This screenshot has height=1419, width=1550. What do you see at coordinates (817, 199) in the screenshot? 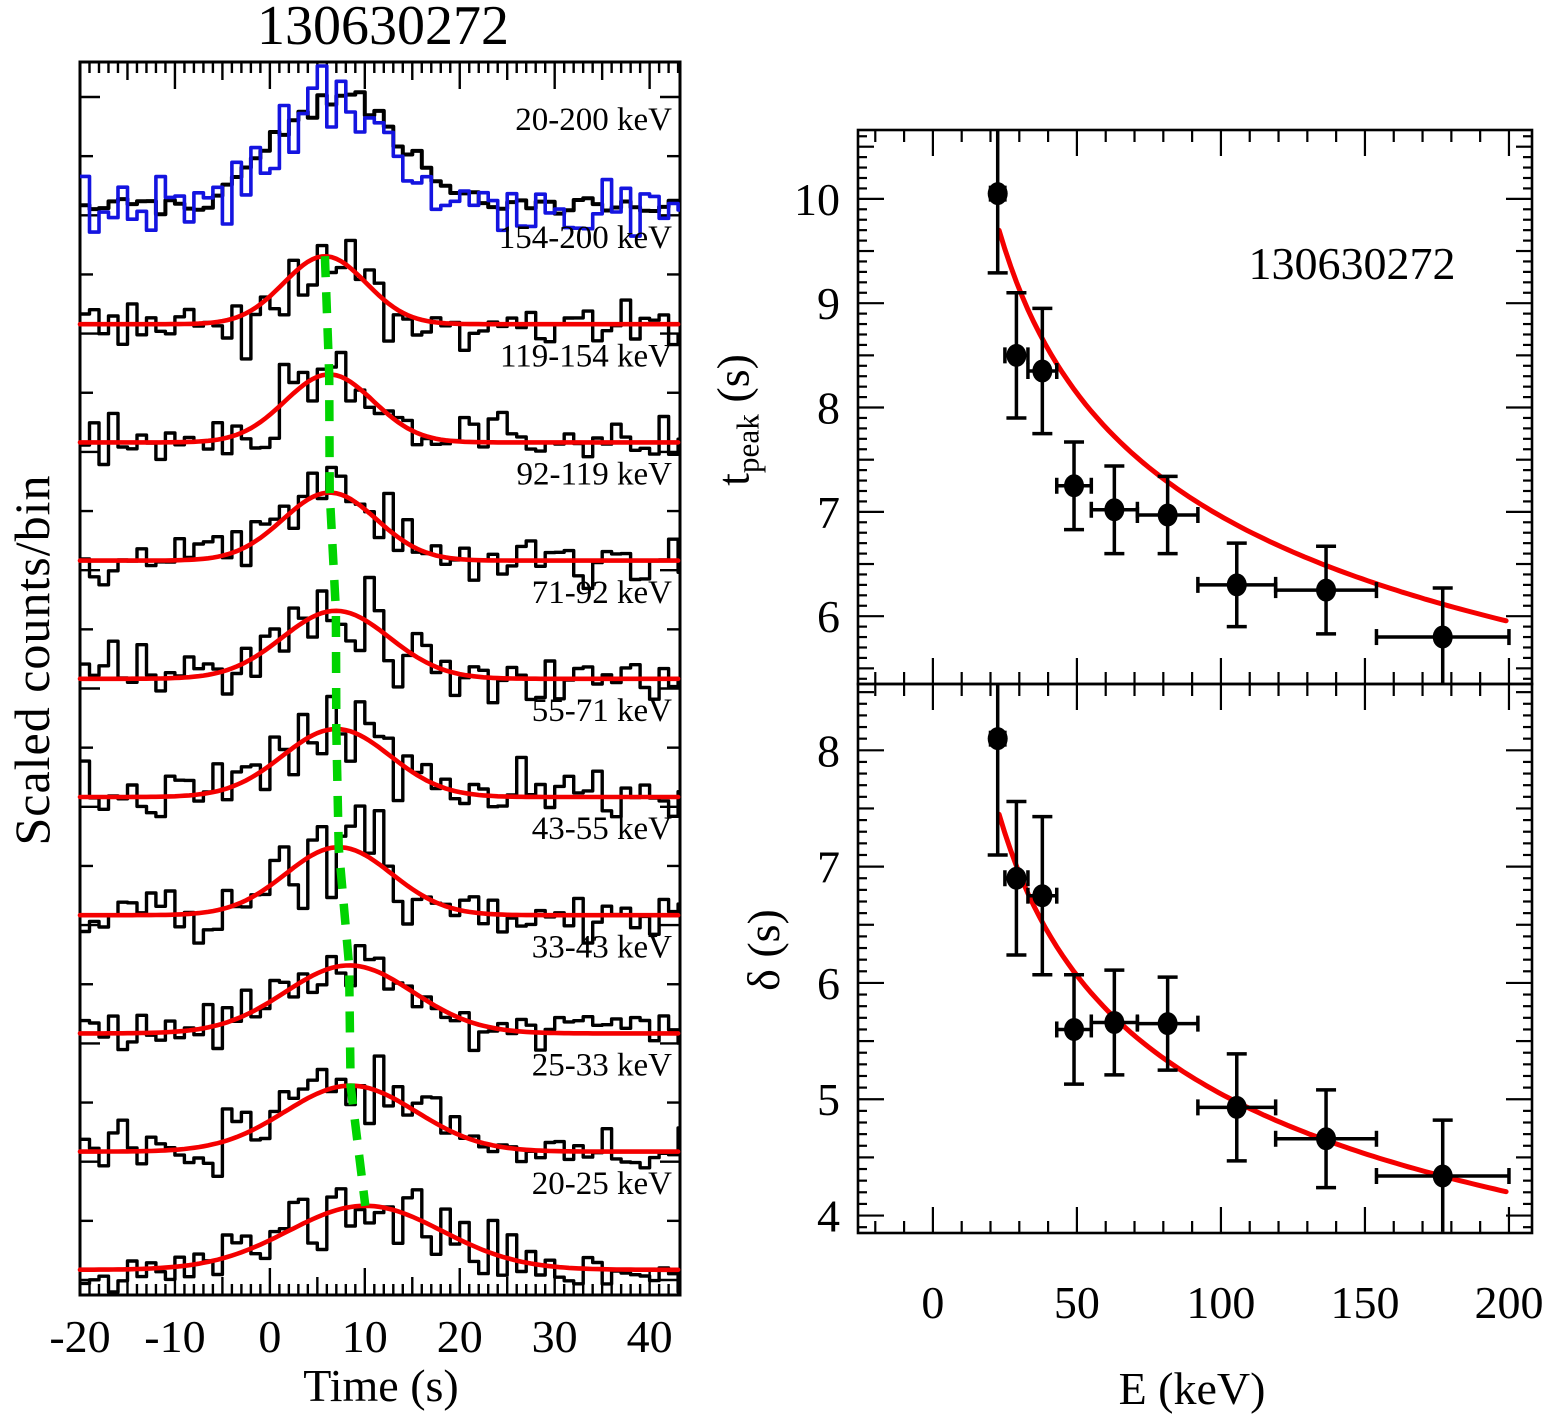
I see `y-tick-label: 10` at bounding box center [817, 199].